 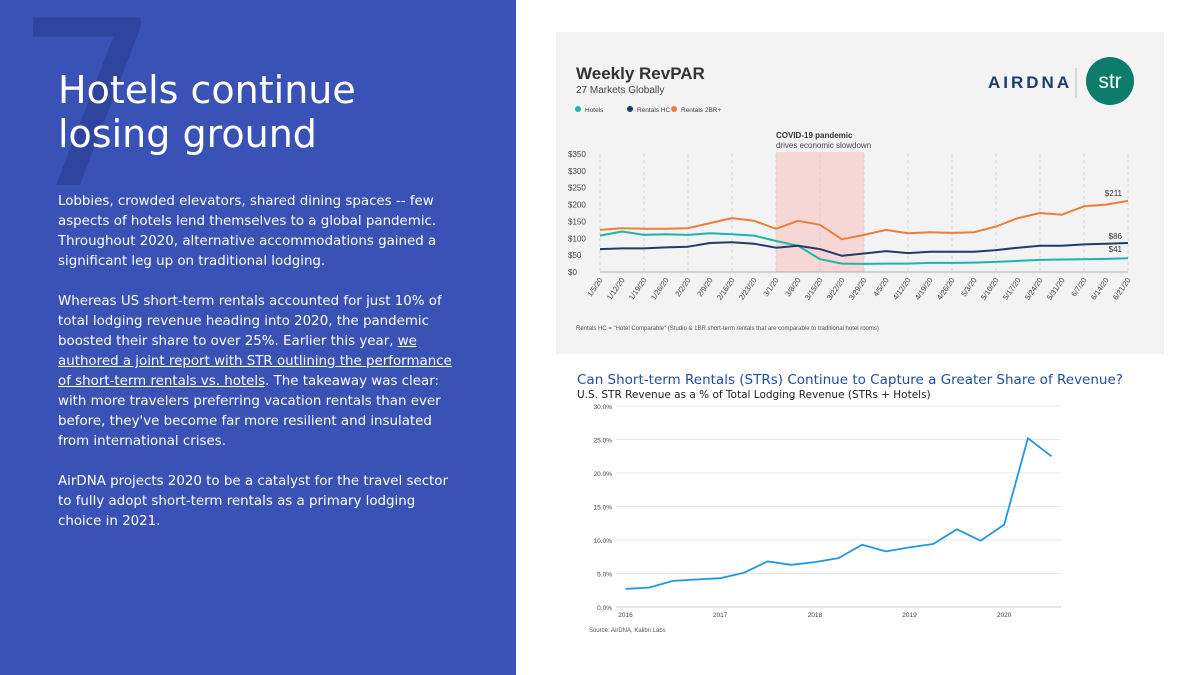 What do you see at coordinates (654, 110) in the screenshot?
I see `legend-label-1: Rentals HC` at bounding box center [654, 110].